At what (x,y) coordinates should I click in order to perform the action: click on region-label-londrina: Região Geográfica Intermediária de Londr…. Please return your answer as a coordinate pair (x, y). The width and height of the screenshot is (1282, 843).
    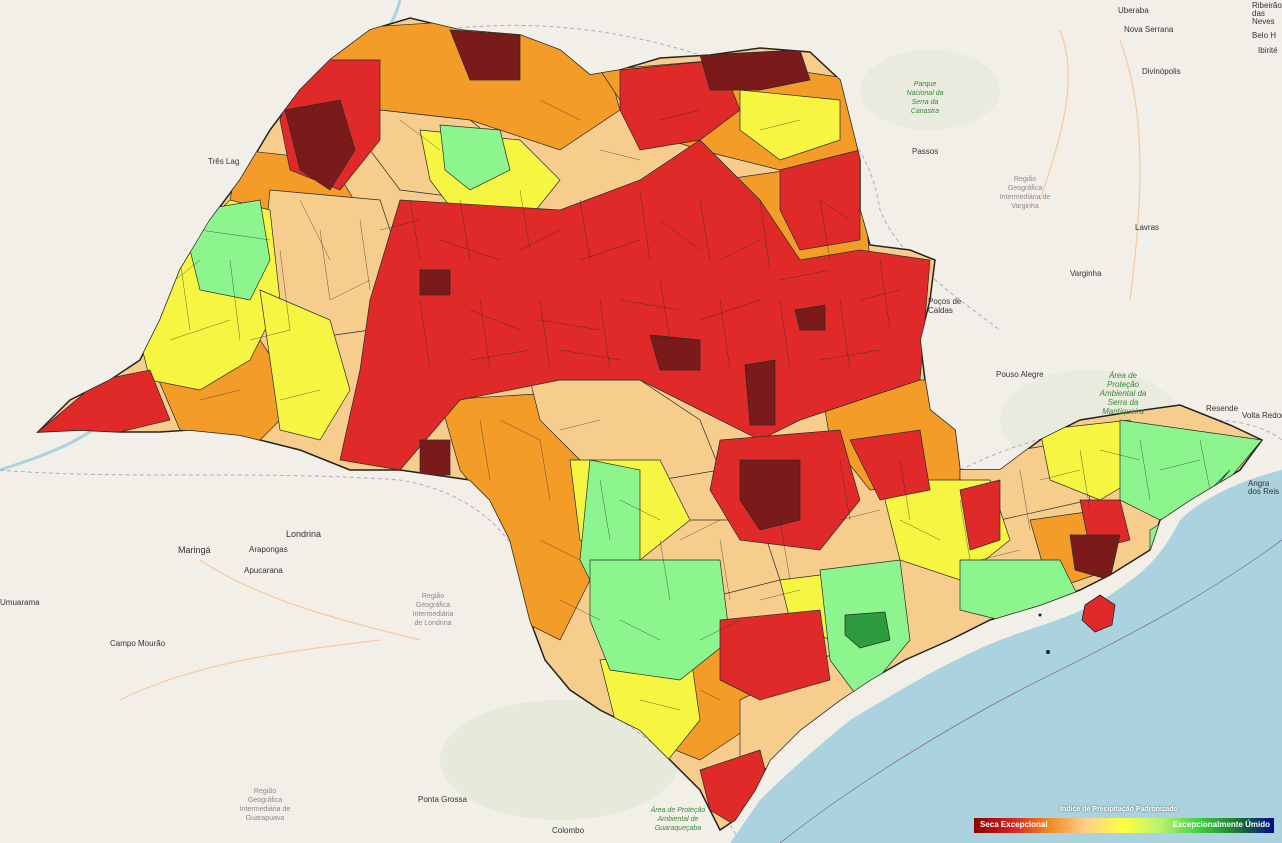
    Looking at the image, I should click on (433, 610).